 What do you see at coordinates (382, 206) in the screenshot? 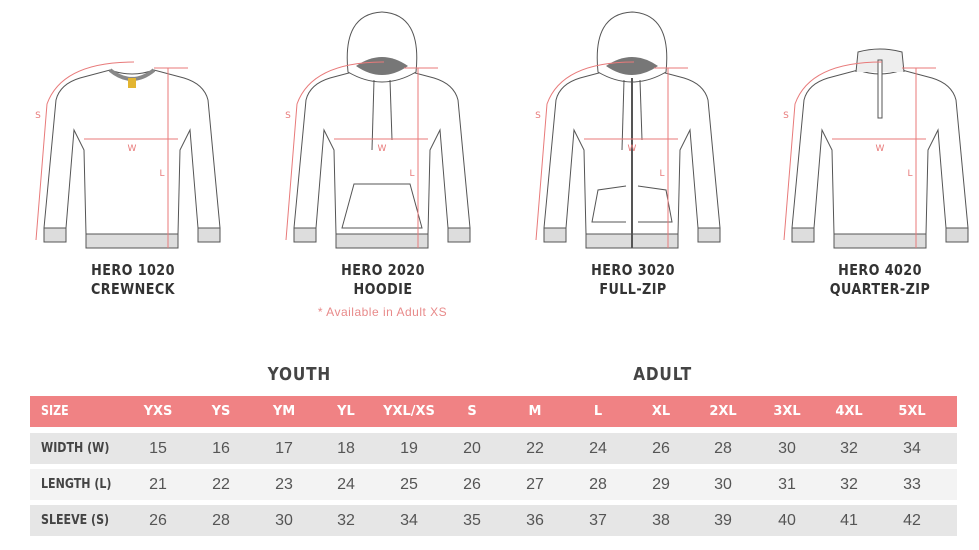
I see `kangaroo-pocket` at bounding box center [382, 206].